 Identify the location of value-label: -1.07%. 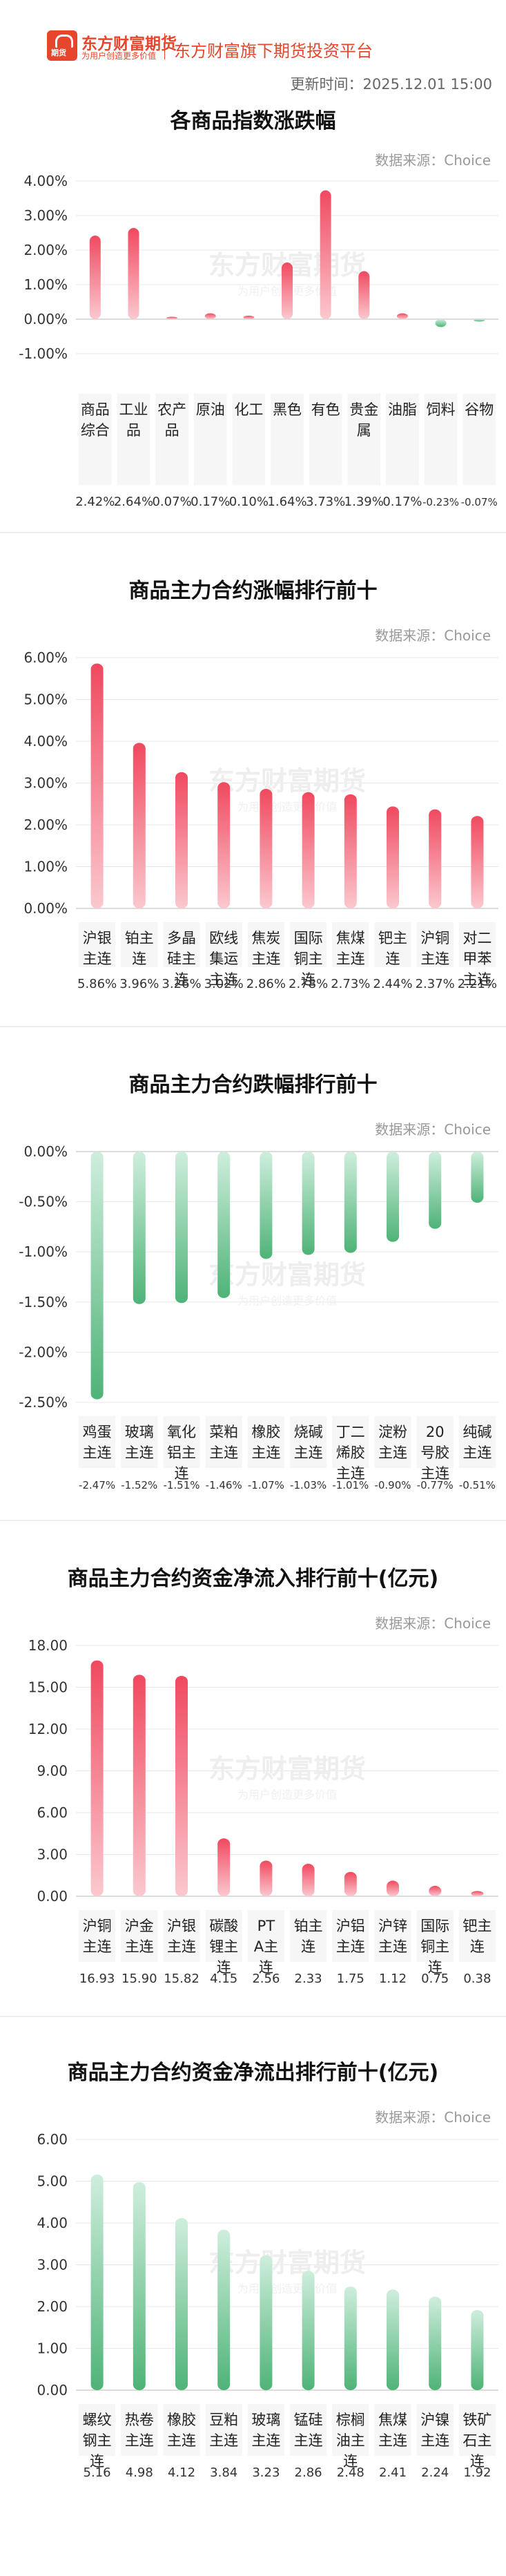
(266, 1485).